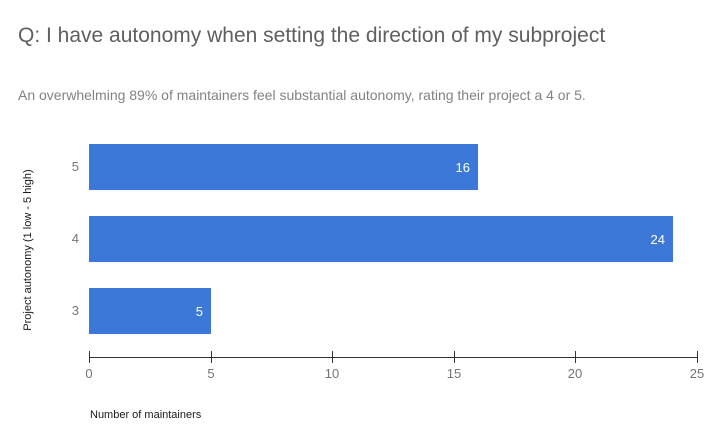 This screenshot has height=446, width=719. What do you see at coordinates (146, 415) in the screenshot?
I see `x-axis-title: Number of maintainers` at bounding box center [146, 415].